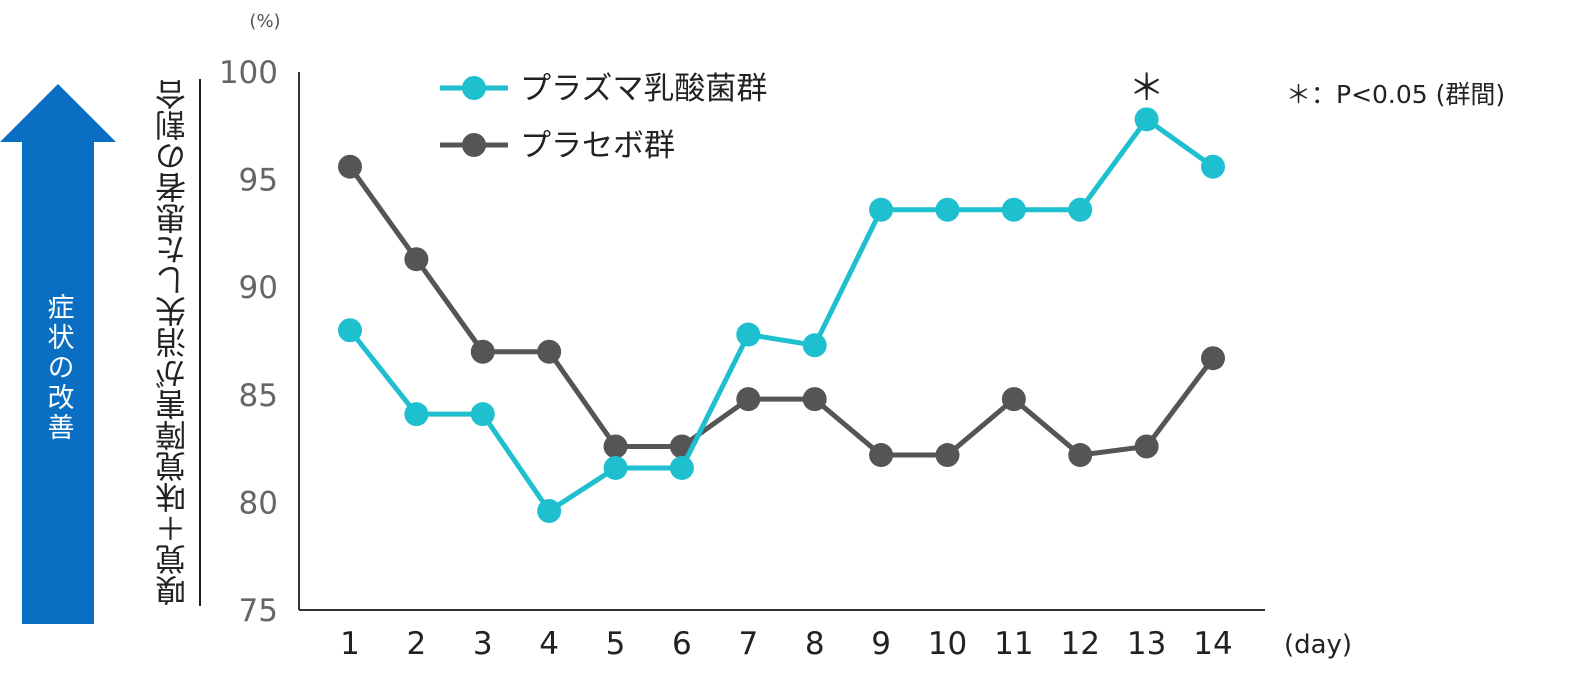 This screenshot has width=1570, height=688. Describe the element at coordinates (815, 644) in the screenshot. I see `x-tick-label: 8` at that location.